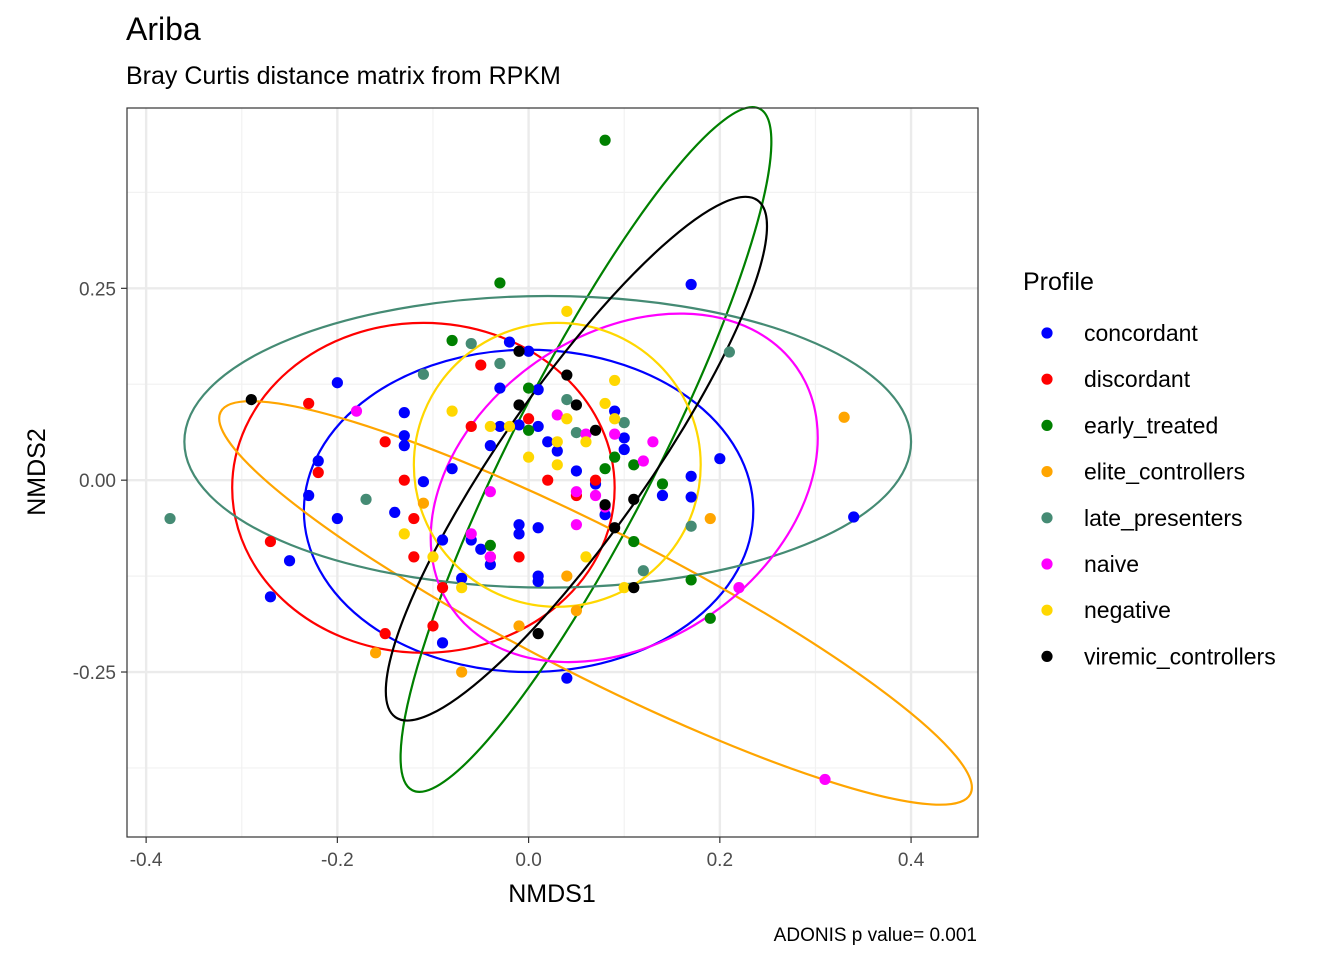 Image resolution: width=1344 pixels, height=960 pixels. Describe the element at coordinates (146, 860) in the screenshot. I see `x-tick-label: -0.4` at that location.